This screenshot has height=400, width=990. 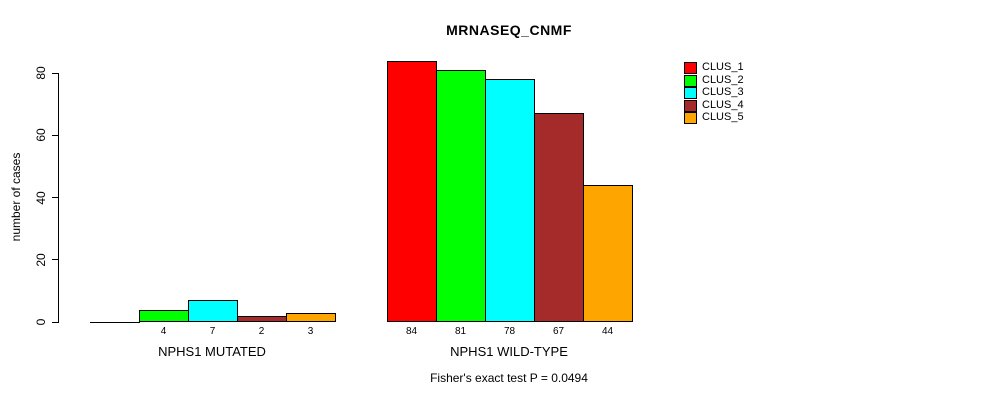 I want to click on bar-clus_1-nphs1-wild-type, so click(x=412, y=191).